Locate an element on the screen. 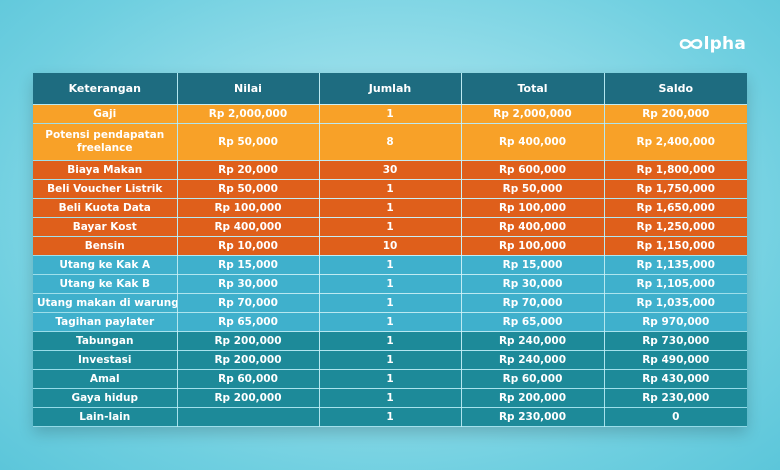 The width and height of the screenshot is (780, 470). nilai-cell is located at coordinates (248, 417).